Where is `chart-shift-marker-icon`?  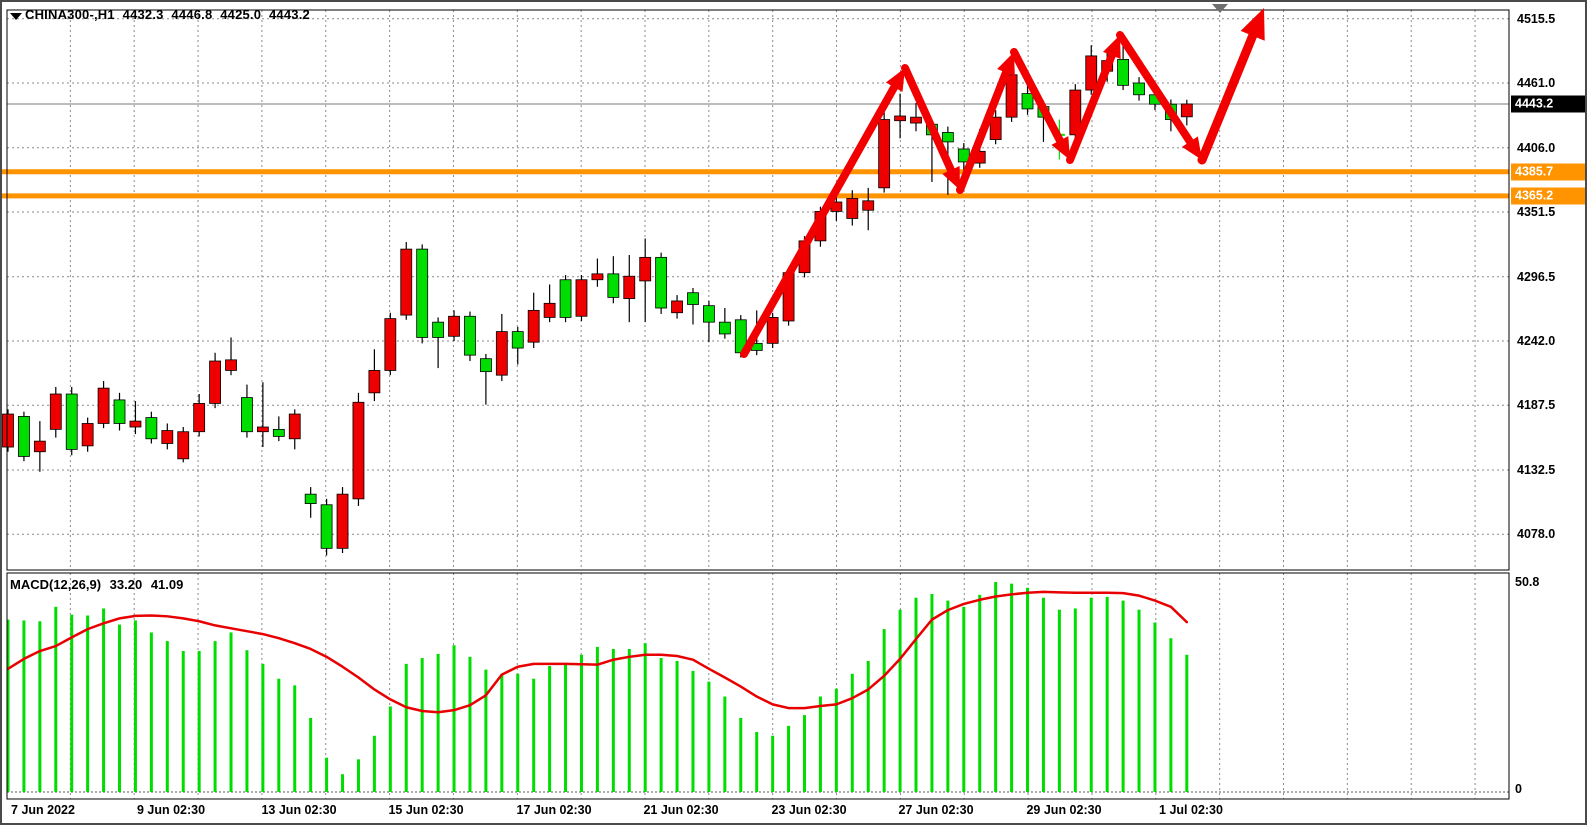
chart-shift-marker-icon is located at coordinates (1220, 8).